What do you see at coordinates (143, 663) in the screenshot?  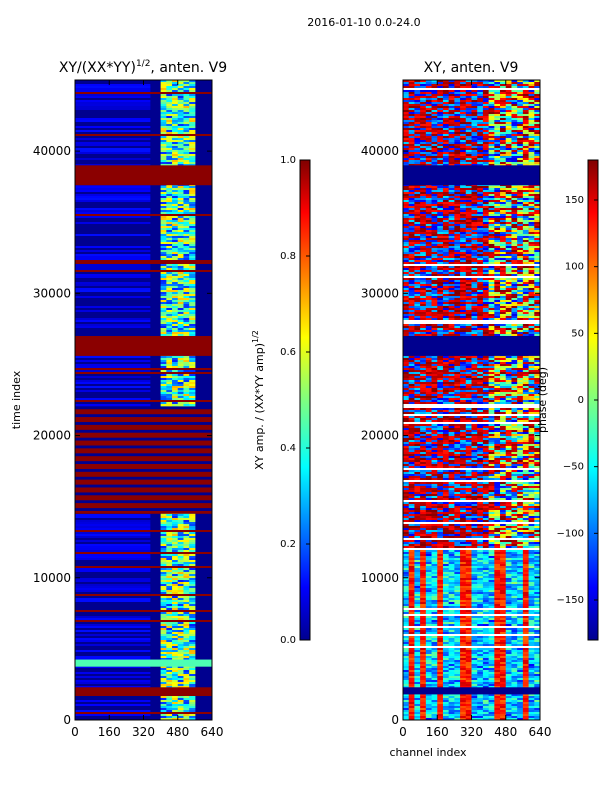 I see `left-heatmap-feature` at bounding box center [143, 663].